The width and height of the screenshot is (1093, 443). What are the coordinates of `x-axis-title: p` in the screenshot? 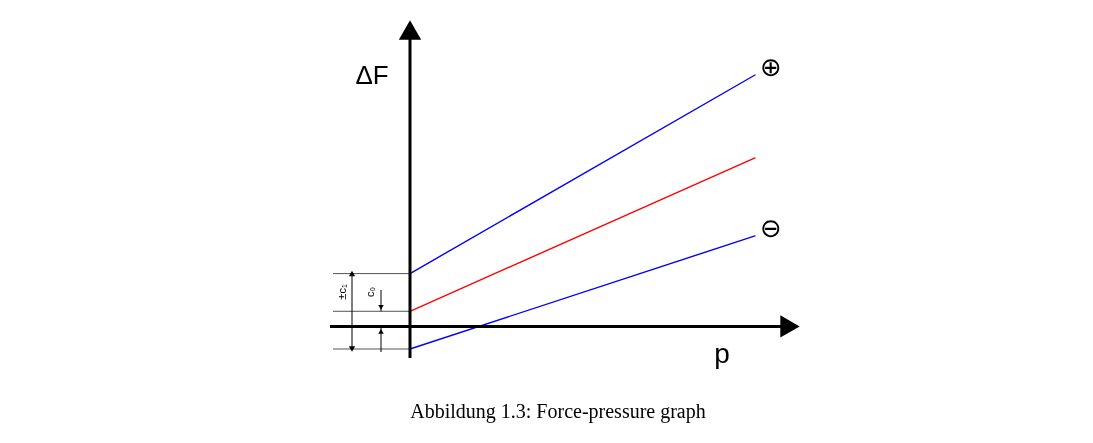 It's located at (722, 353).